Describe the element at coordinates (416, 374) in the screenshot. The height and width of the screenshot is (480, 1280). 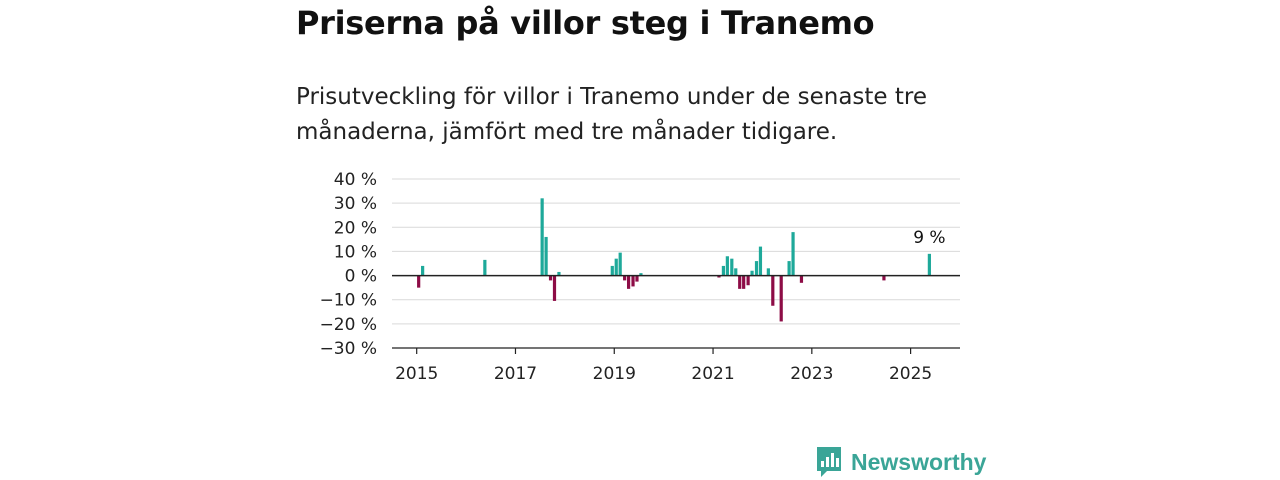
I see `x-tick-label: 2015` at that location.